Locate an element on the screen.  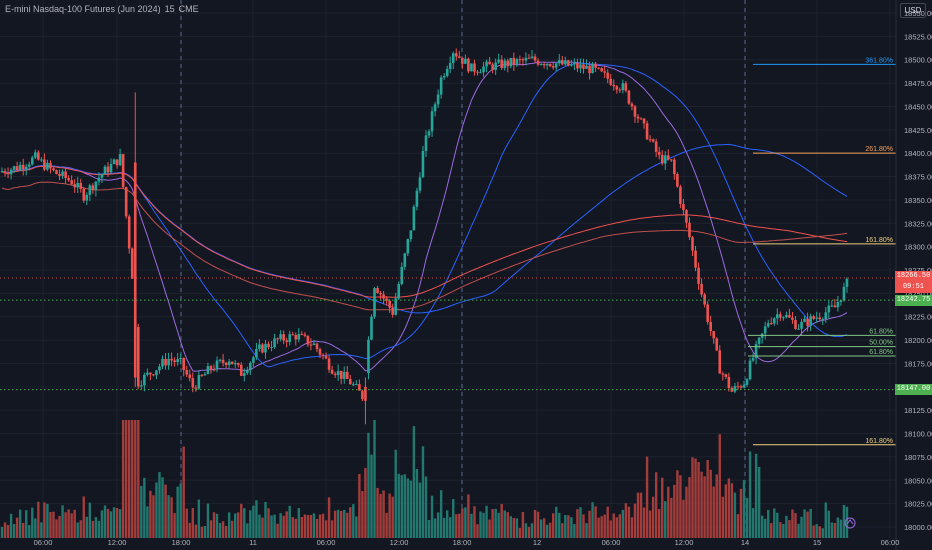
currency-button: USD is located at coordinates (913, 10).